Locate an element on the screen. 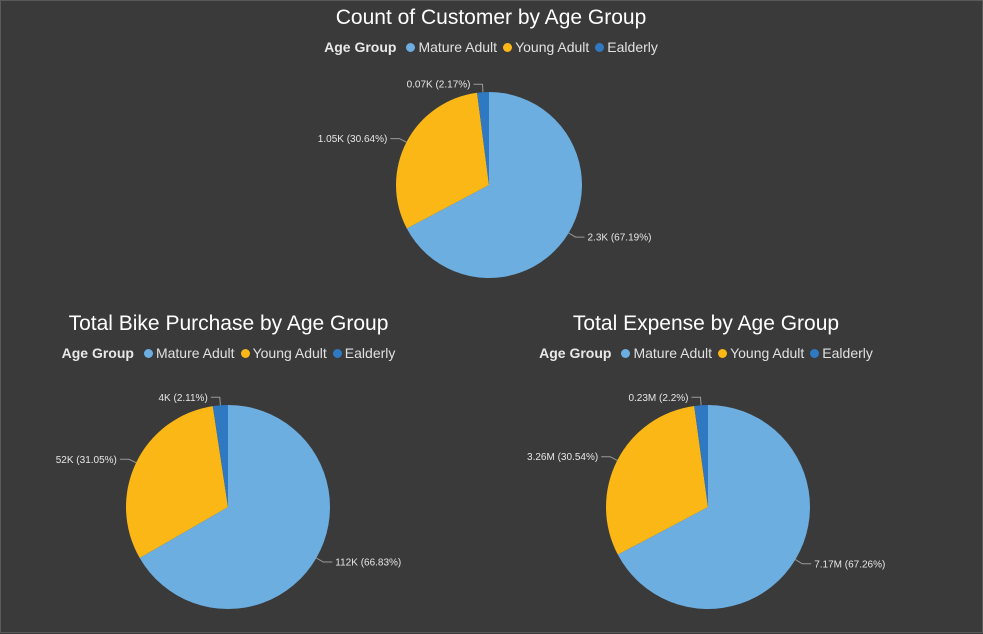 Image resolution: width=983 pixels, height=634 pixels. data-label: 0.23M (2.2%) is located at coordinates (658, 398).